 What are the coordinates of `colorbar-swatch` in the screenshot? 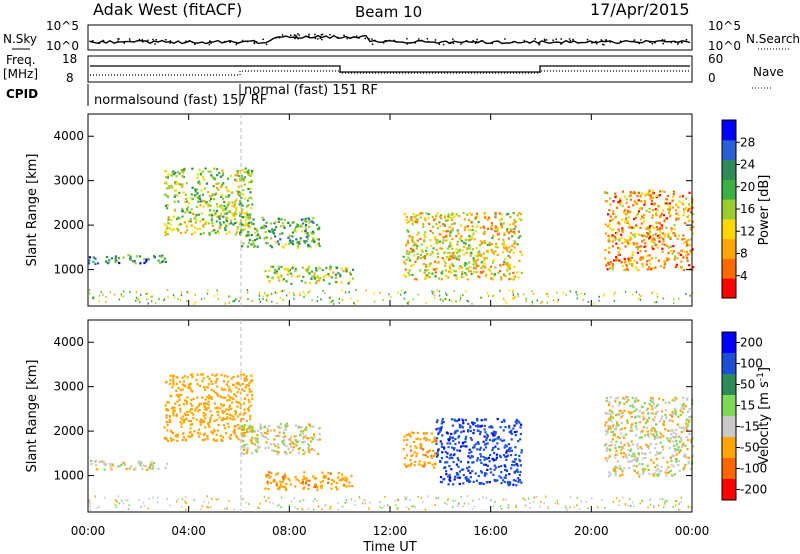 It's located at (729, 268).